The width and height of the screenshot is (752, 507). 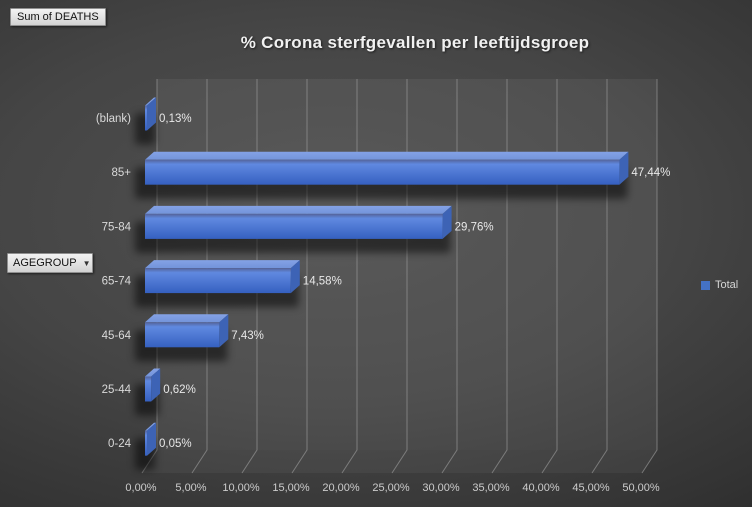 I want to click on gridline-45,00%, so click(x=599, y=276).